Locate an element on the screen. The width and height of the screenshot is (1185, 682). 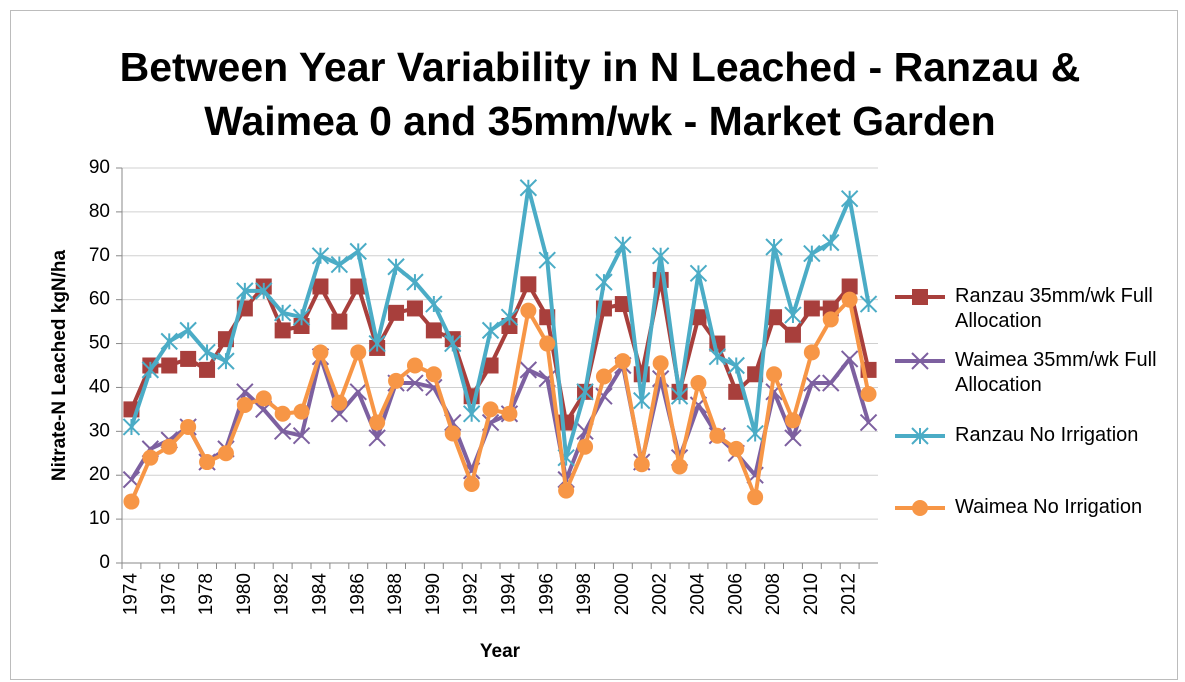
y-tick-label: 80 is located at coordinates (99, 211).